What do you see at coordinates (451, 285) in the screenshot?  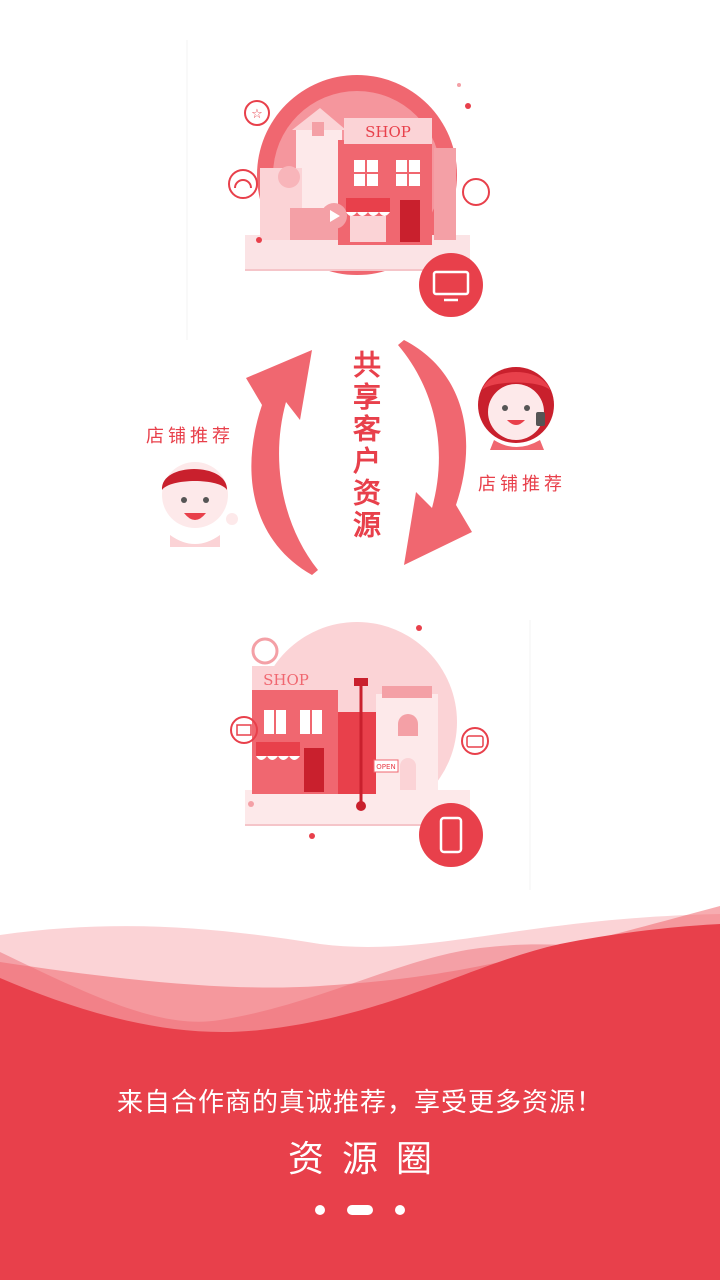 I see `monitor-icon` at bounding box center [451, 285].